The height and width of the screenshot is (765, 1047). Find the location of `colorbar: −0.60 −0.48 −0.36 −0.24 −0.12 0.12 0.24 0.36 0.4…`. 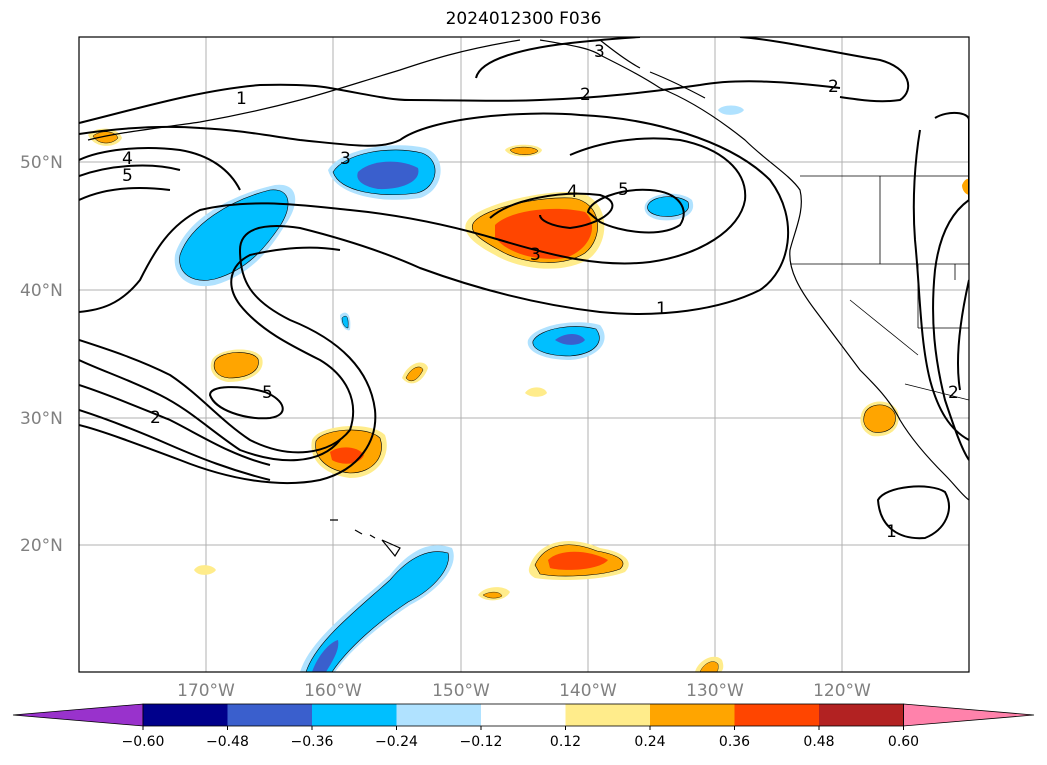

colorbar: −0.60 −0.48 −0.36 −0.24 −0.12 0.12 0.24 0.36 0.4… is located at coordinates (523, 726).